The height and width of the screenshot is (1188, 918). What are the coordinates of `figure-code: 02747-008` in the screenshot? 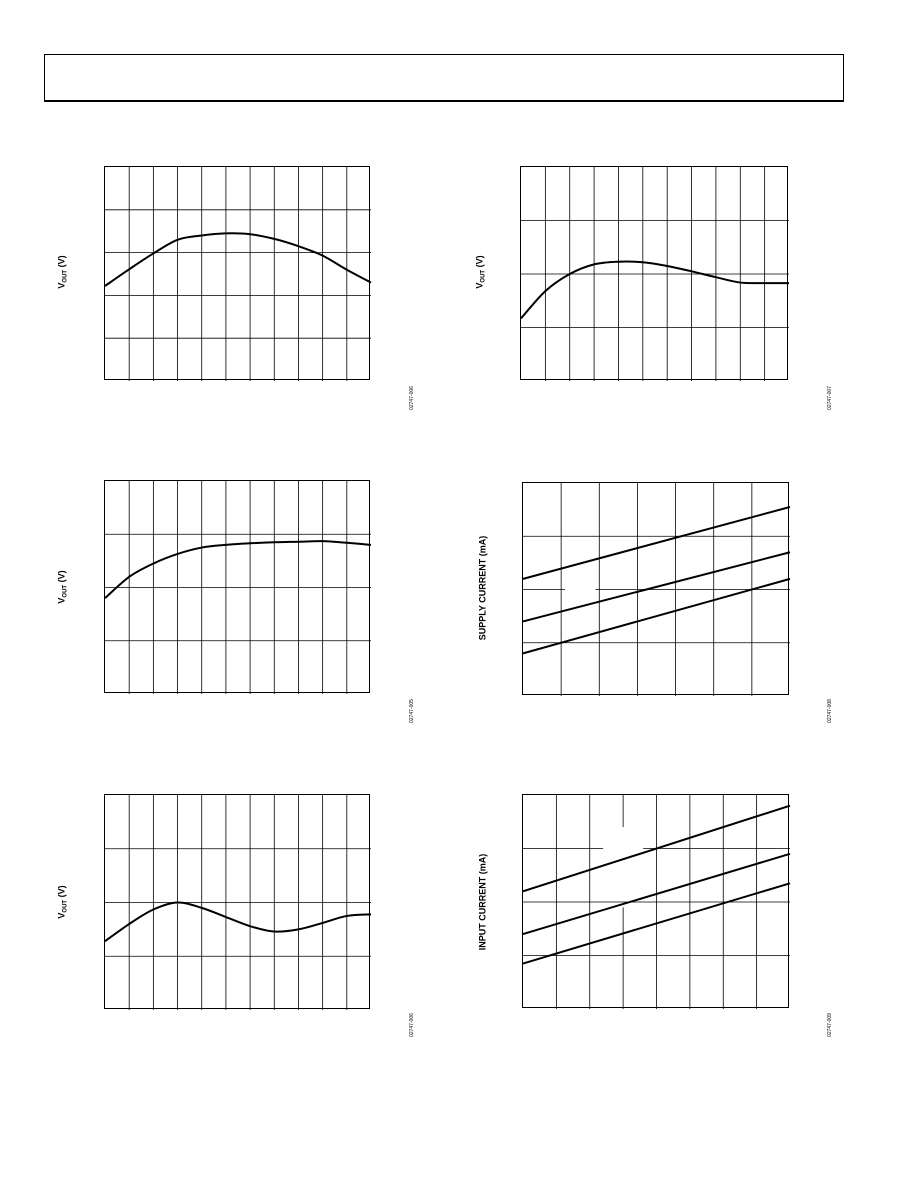 It's located at (829, 711).